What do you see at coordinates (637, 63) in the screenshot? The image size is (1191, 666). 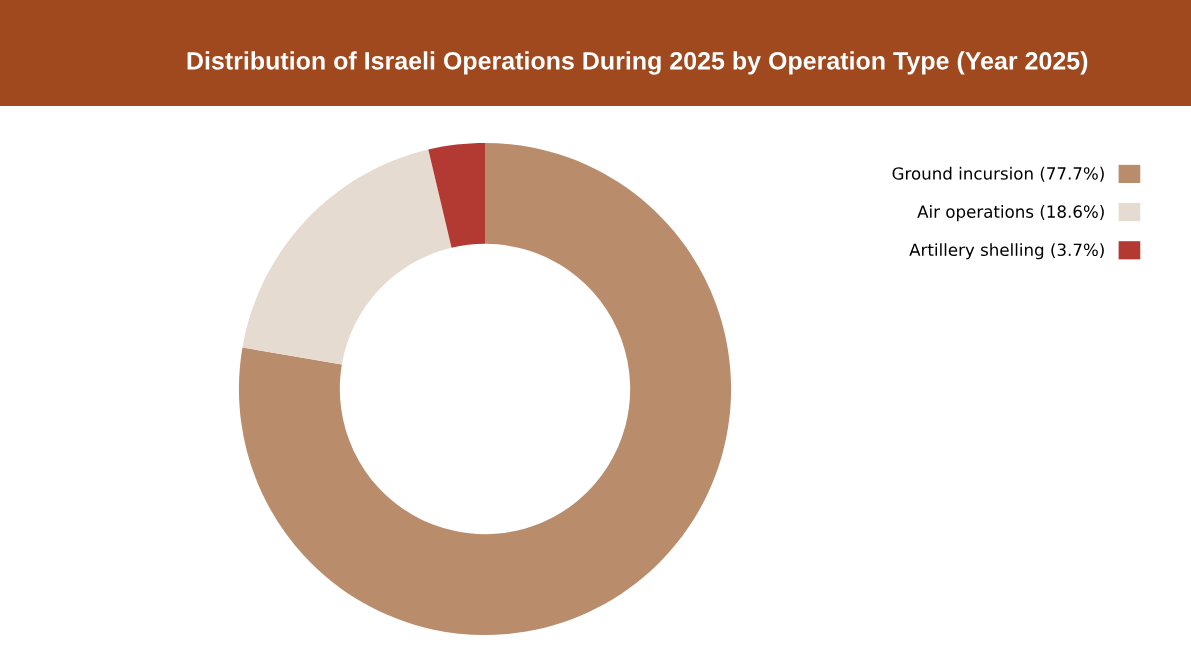 I see `chart-title: Distribution of Israeli Operations During 2025 by Operation Type (Year 2025)` at bounding box center [637, 63].